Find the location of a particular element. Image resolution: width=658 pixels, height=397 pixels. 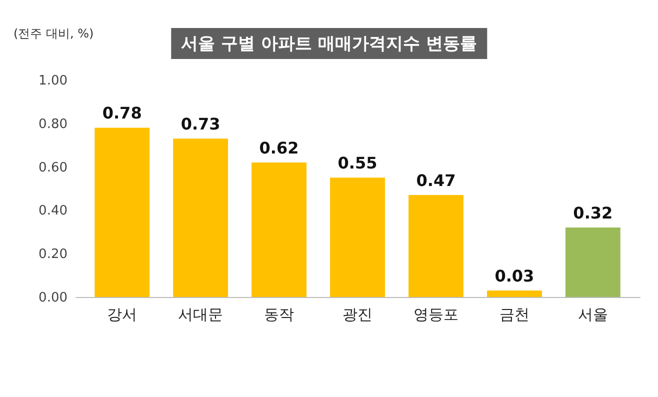

x-tick-label: 서대문 is located at coordinates (201, 315).